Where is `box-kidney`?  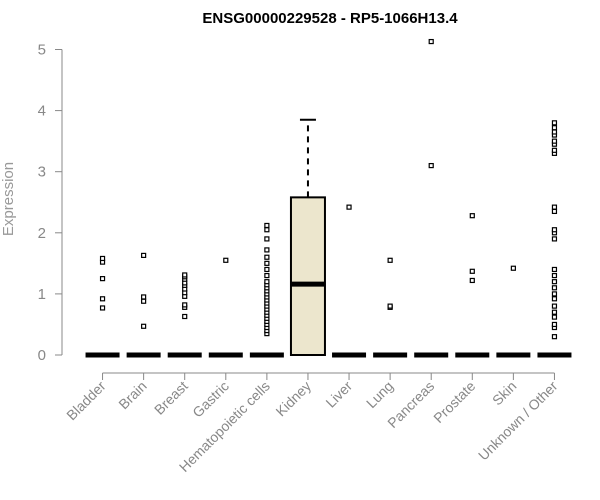 box-kidney is located at coordinates (307, 237).